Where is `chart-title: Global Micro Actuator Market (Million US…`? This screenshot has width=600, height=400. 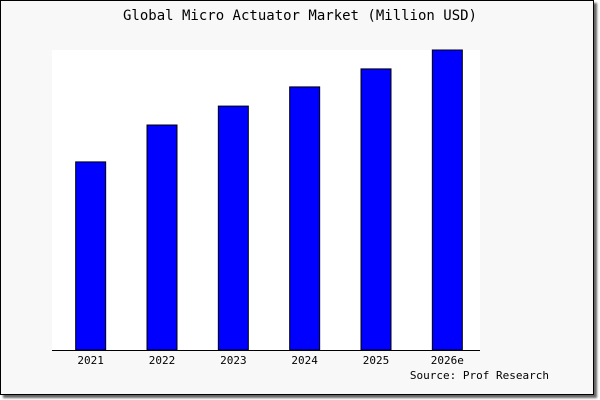 chart-title: Global Micro Actuator Market (Million US… is located at coordinates (300, 16).